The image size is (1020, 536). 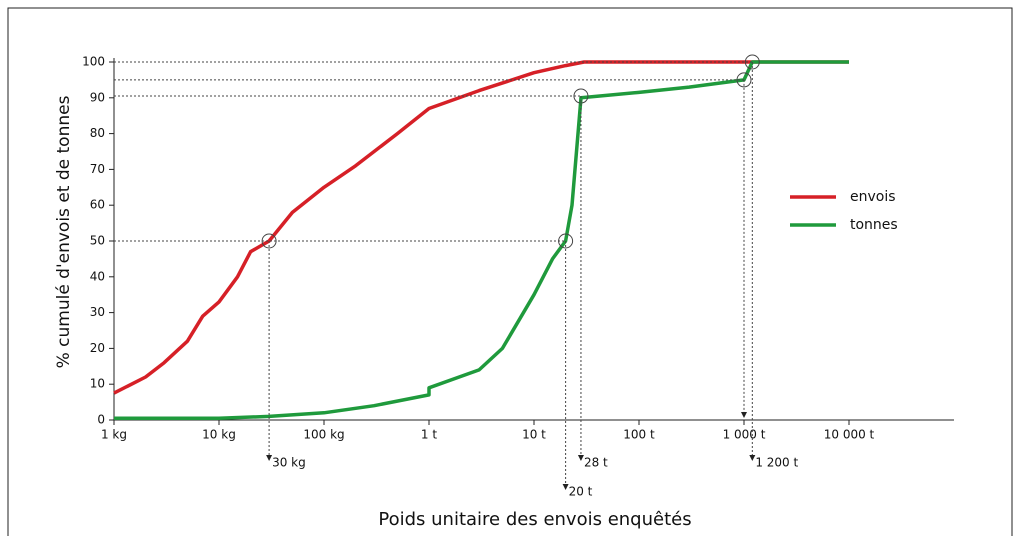 What do you see at coordinates (97, 133) in the screenshot?
I see `y-tick-label: 80` at bounding box center [97, 133].